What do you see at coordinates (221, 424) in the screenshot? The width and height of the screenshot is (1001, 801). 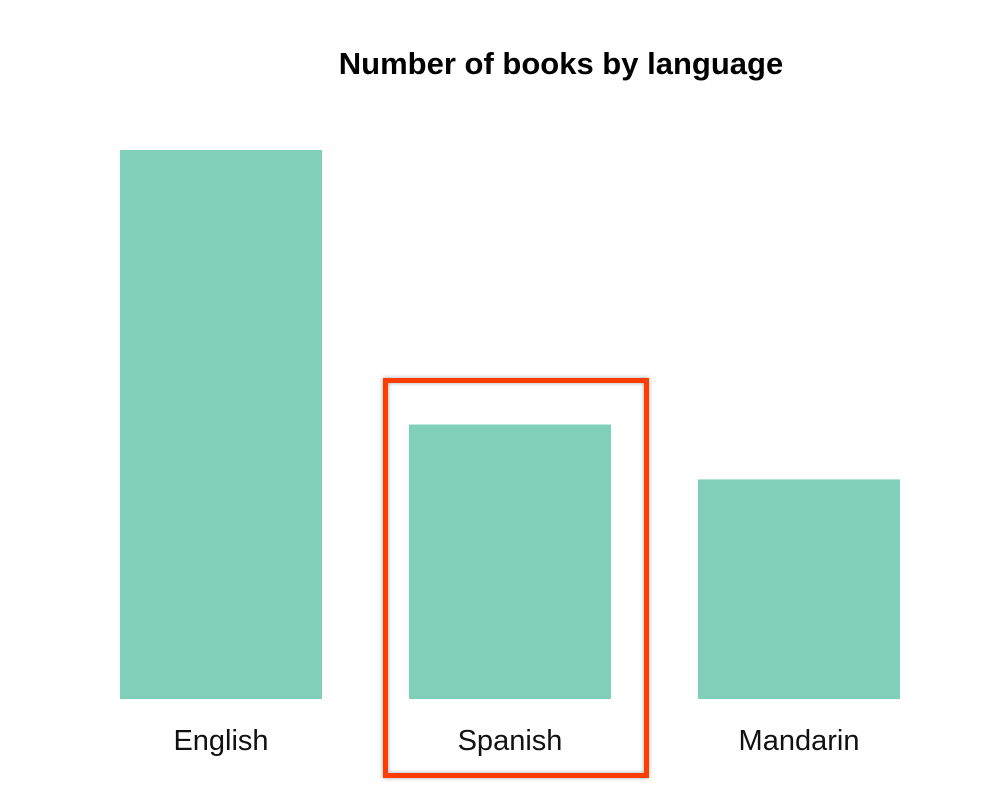 I see `bar-english` at bounding box center [221, 424].